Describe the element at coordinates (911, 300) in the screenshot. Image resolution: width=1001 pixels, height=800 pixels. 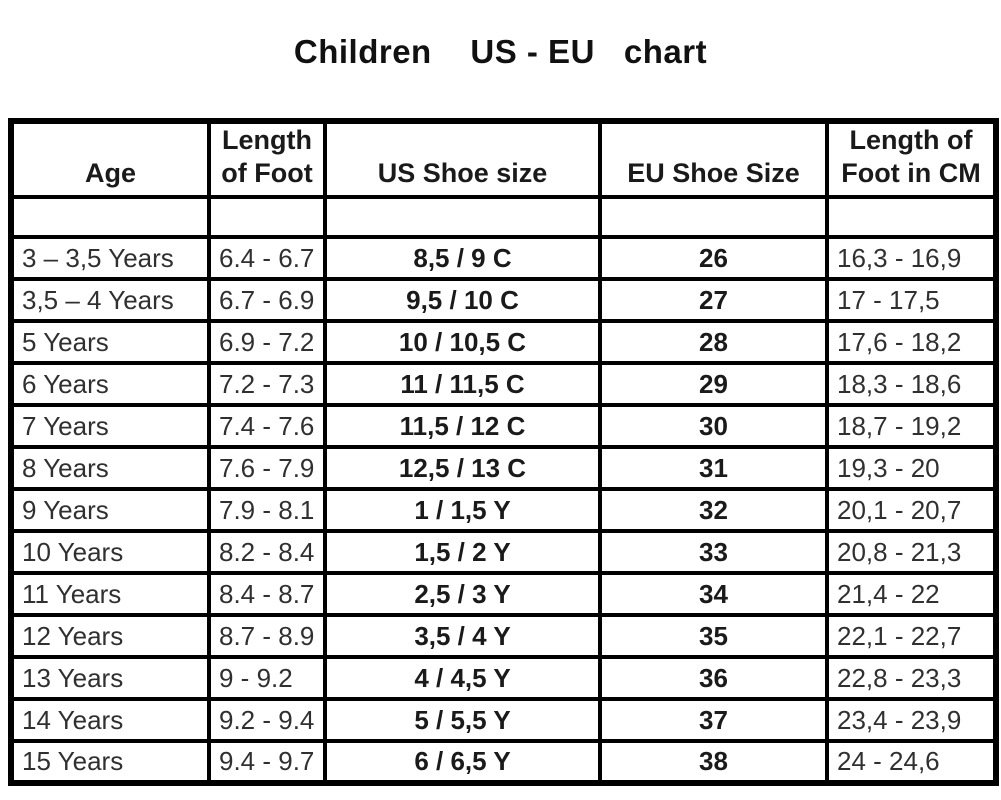
I see `cell-cm-length: 17 - 17,5` at that location.